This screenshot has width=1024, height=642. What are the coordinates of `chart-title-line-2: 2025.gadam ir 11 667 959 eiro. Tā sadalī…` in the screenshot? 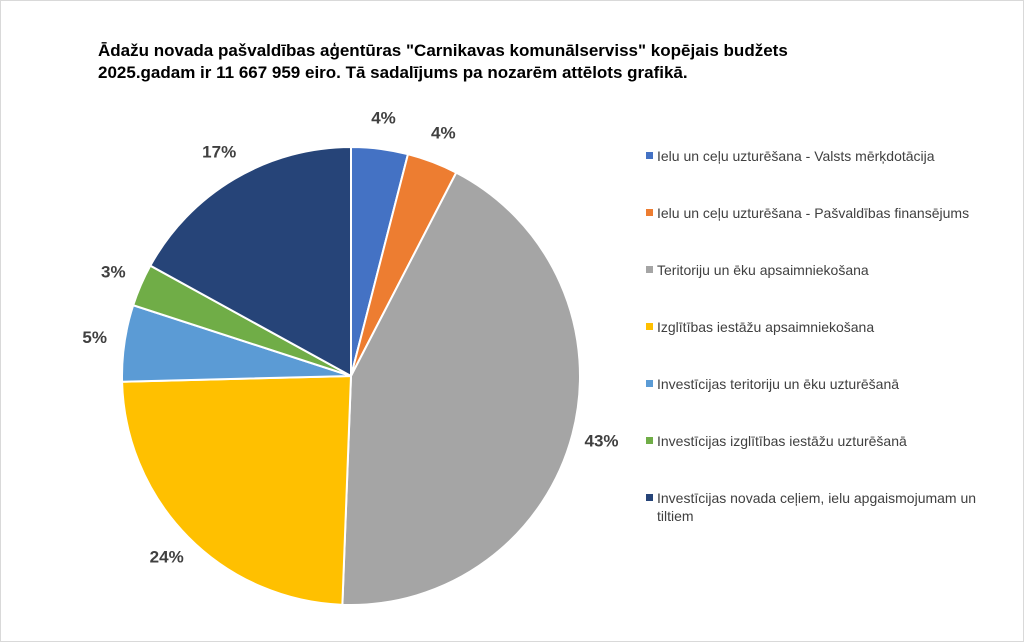 It's located at (393, 72).